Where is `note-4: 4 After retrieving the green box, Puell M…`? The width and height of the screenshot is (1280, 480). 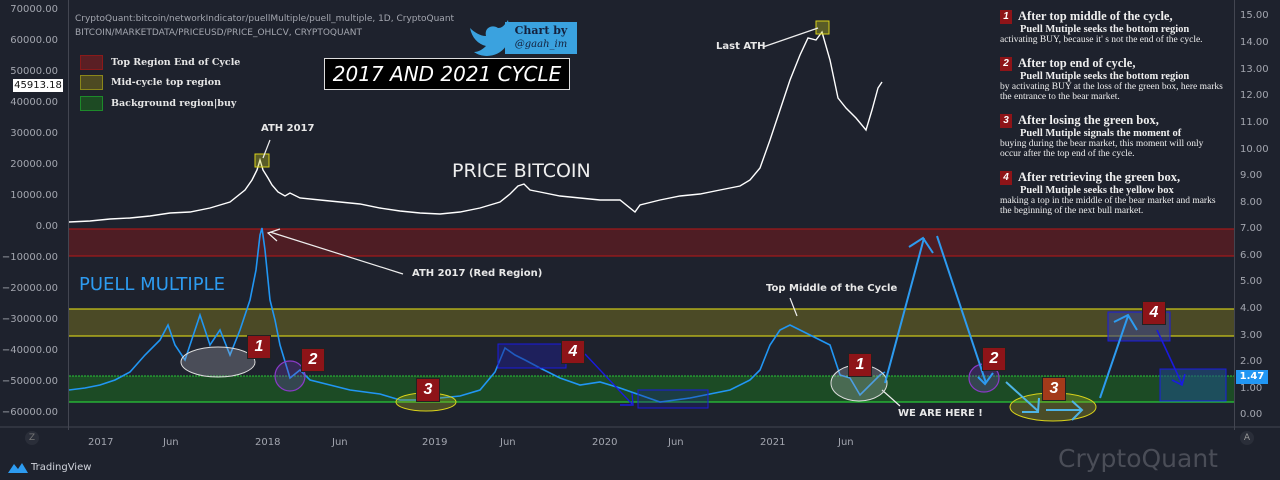
note-4: 4 After retrieving the green box, Puell M… is located at coordinates (1112, 193).